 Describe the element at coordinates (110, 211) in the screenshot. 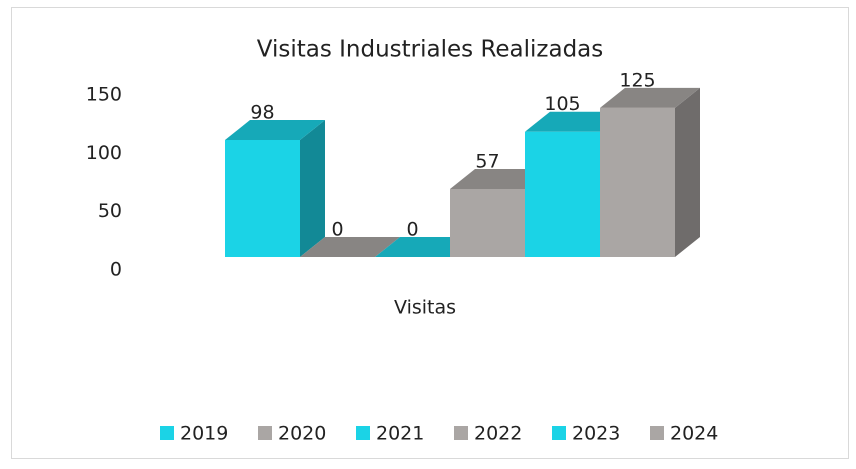

I see `y-tick-label: 50` at that location.